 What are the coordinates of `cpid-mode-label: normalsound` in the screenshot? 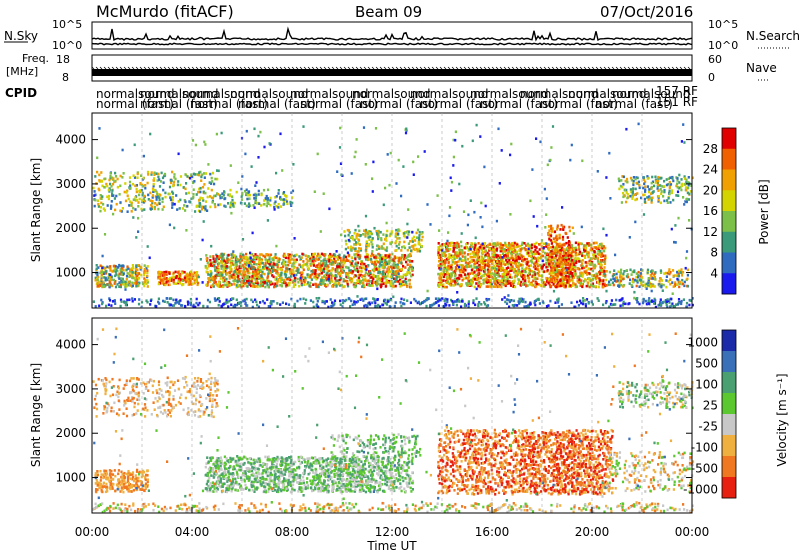 It's located at (651, 94).